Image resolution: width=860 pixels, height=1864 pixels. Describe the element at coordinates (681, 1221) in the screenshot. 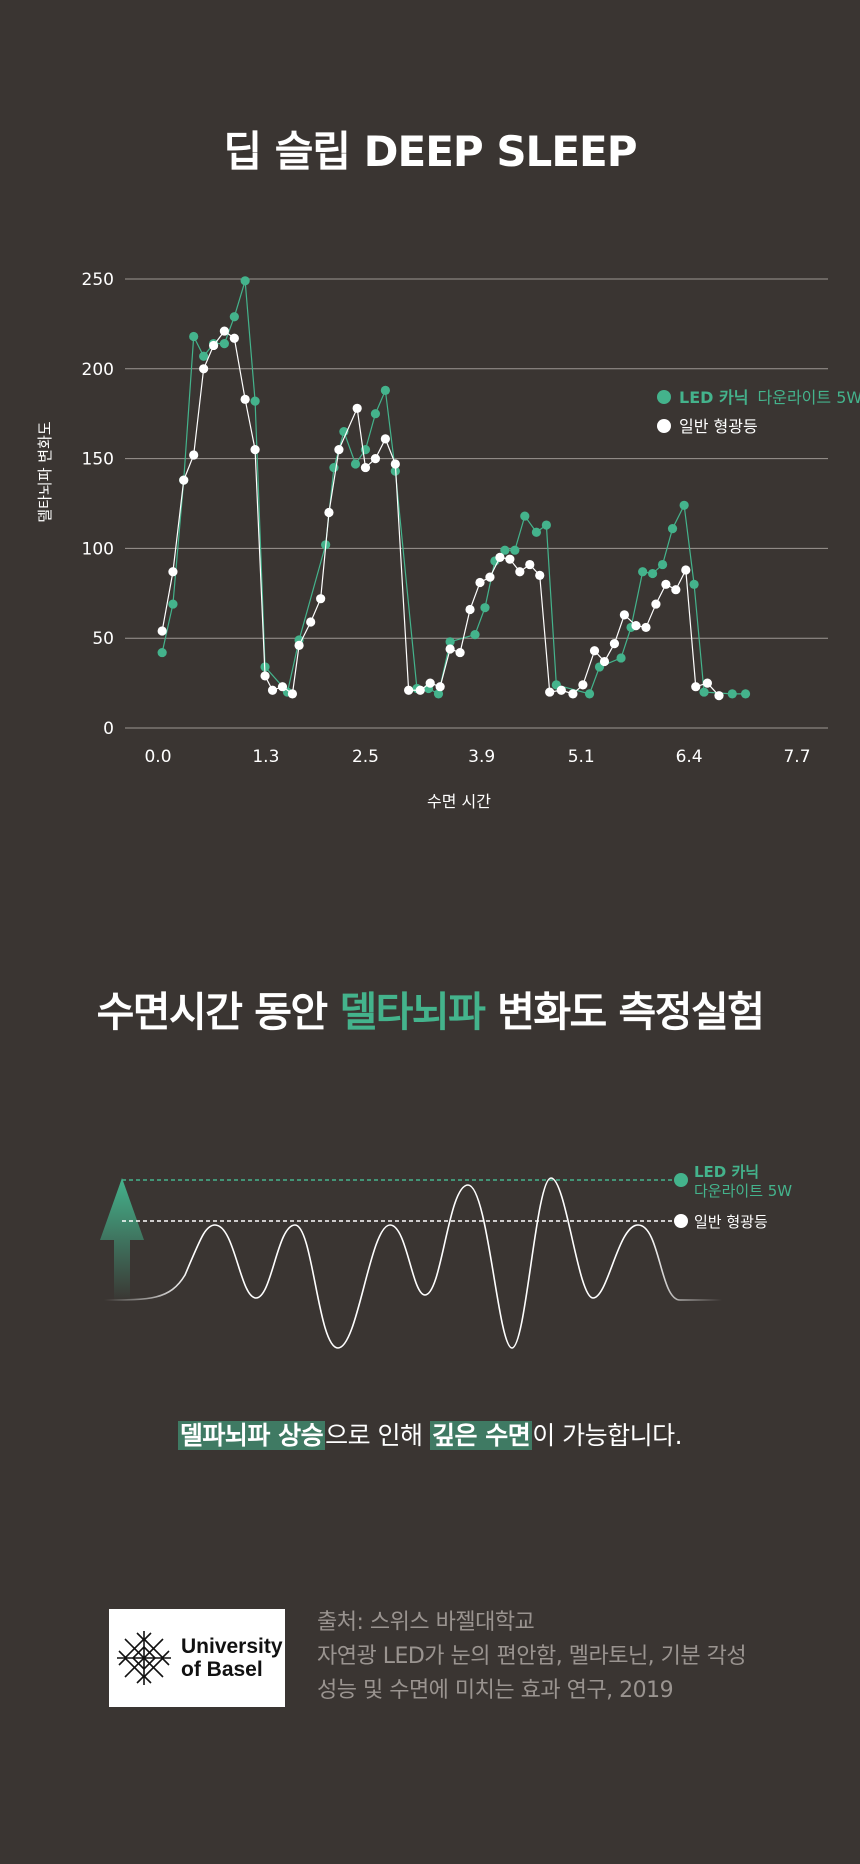

I see `wave-legend-fluorescent-marker` at that location.